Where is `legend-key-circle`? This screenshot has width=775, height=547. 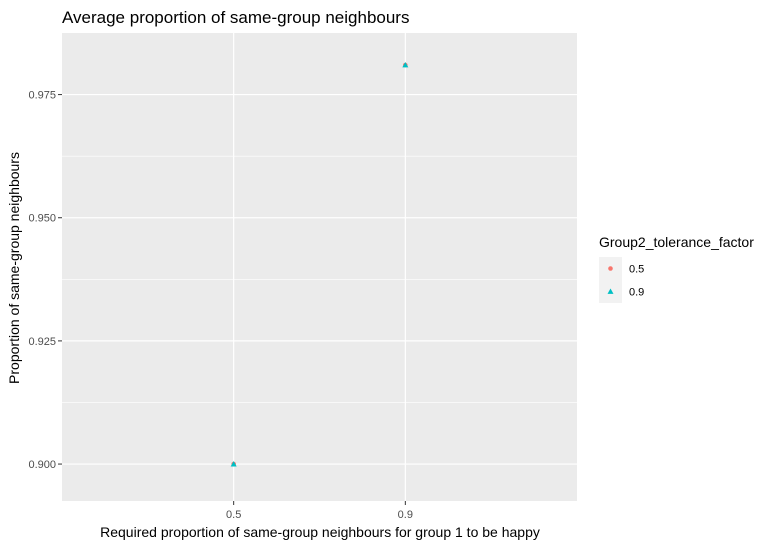 legend-key-circle is located at coordinates (610, 268).